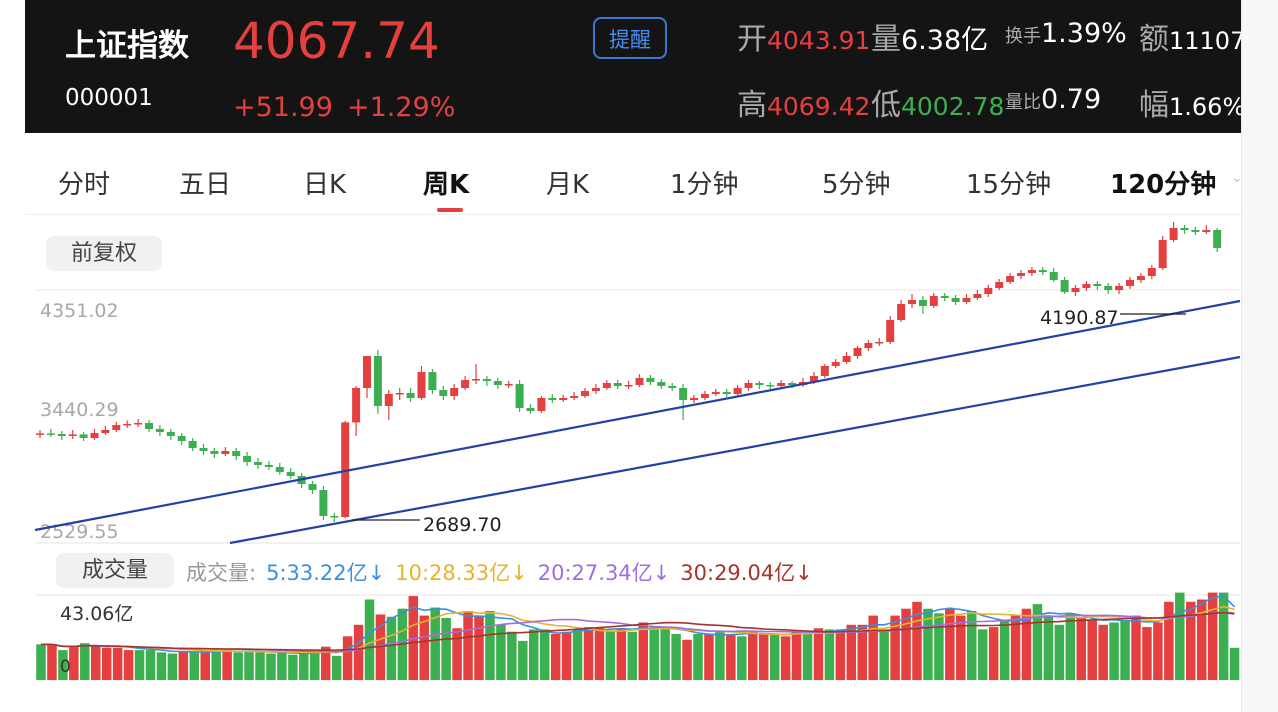 Image resolution: width=1278 pixels, height=712 pixels. I want to click on tab-1-minute: 1分钟, so click(704, 185).